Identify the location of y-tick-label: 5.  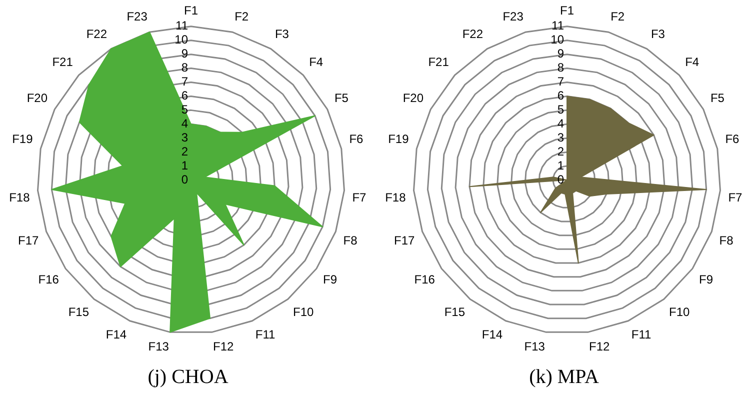
(560, 109).